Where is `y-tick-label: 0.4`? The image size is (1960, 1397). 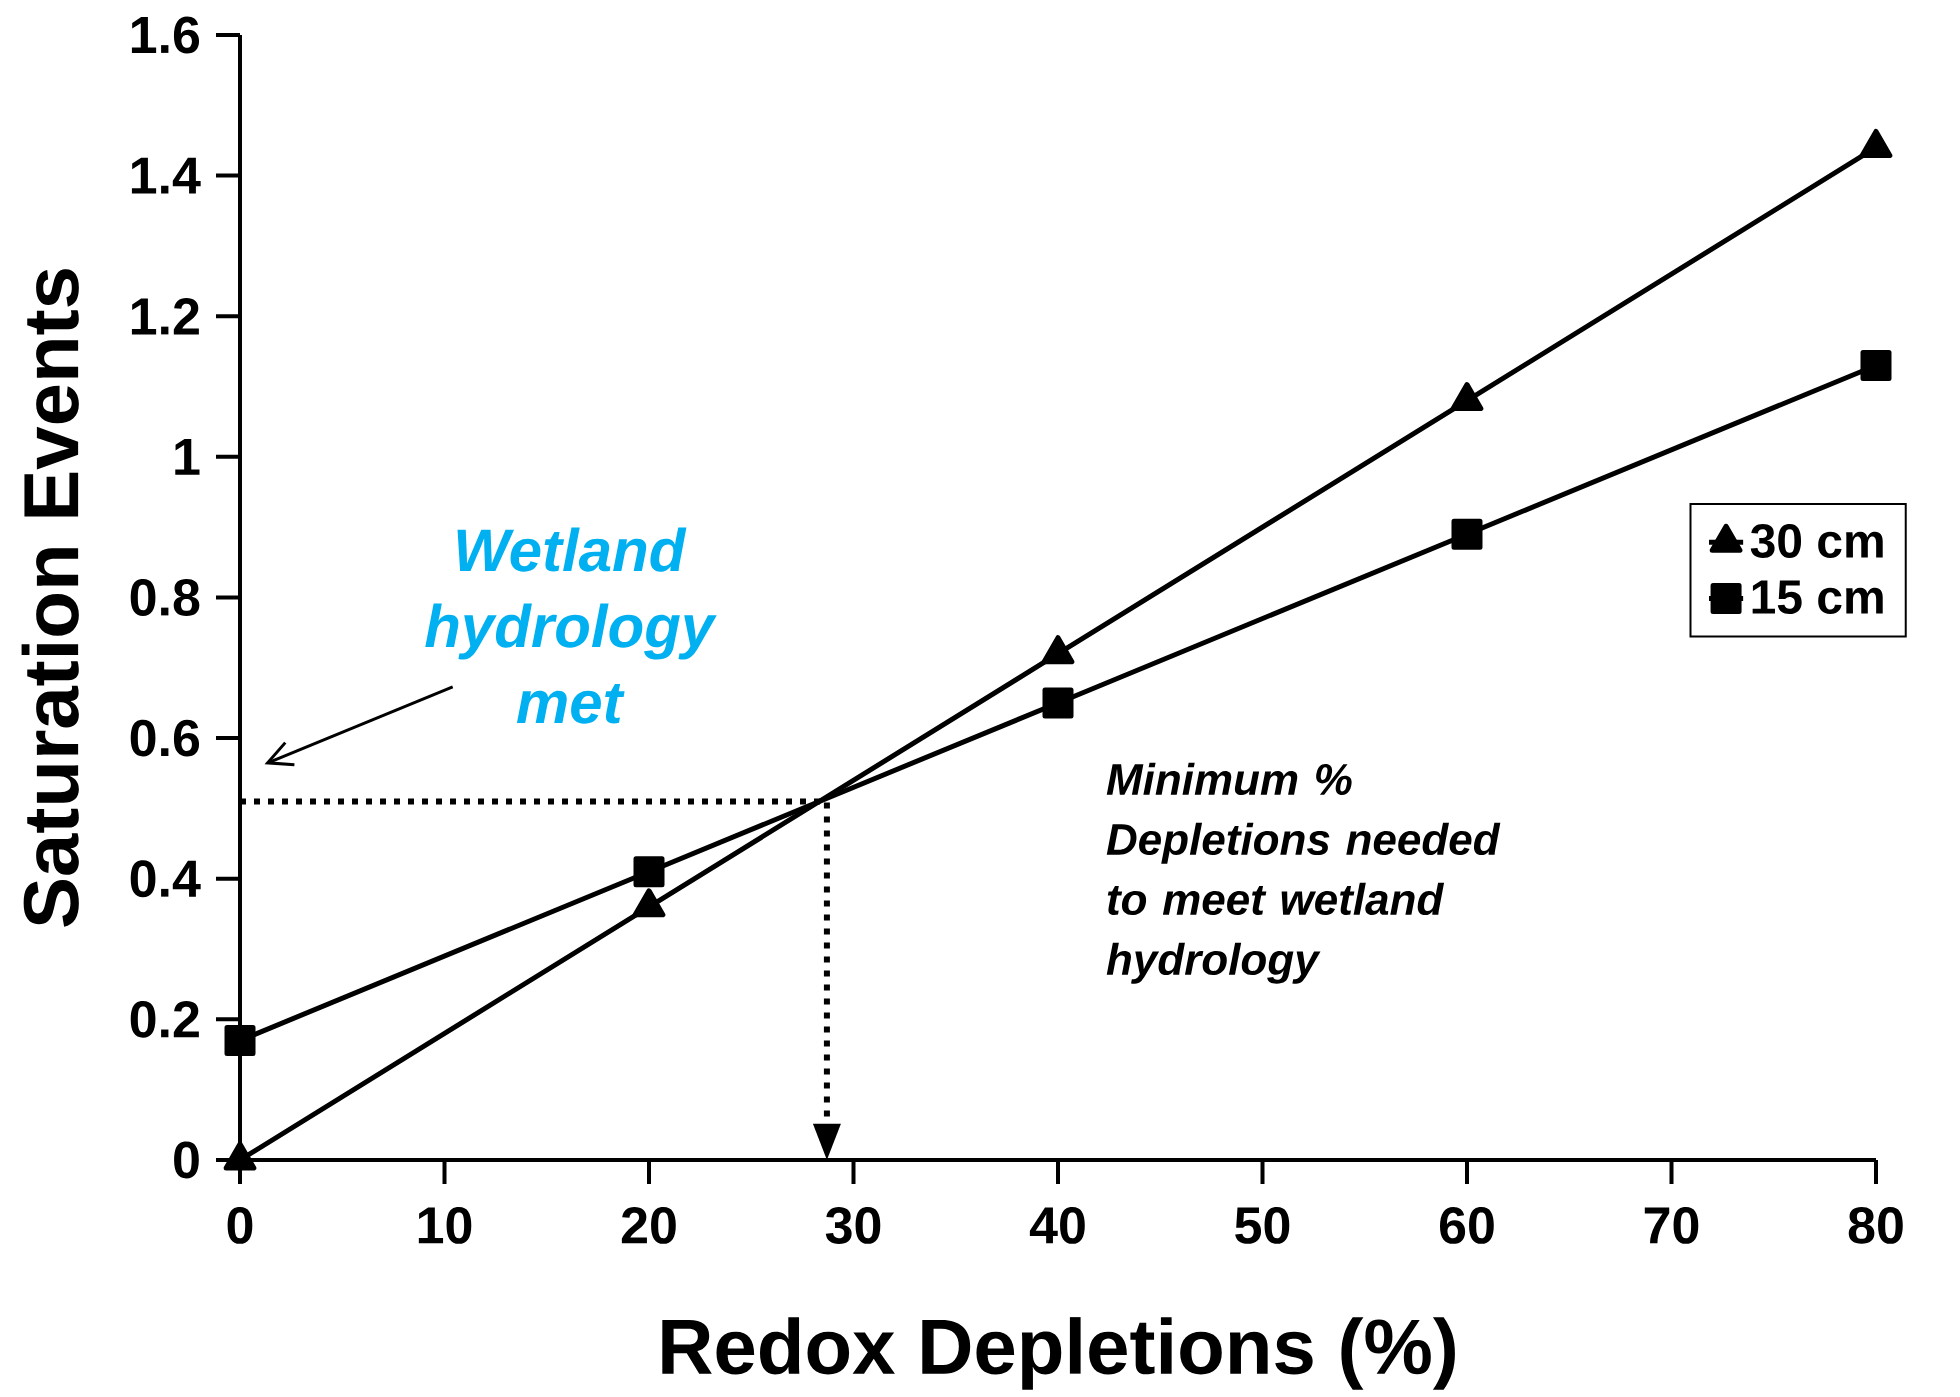
y-tick-label: 0.4 is located at coordinates (165, 879).